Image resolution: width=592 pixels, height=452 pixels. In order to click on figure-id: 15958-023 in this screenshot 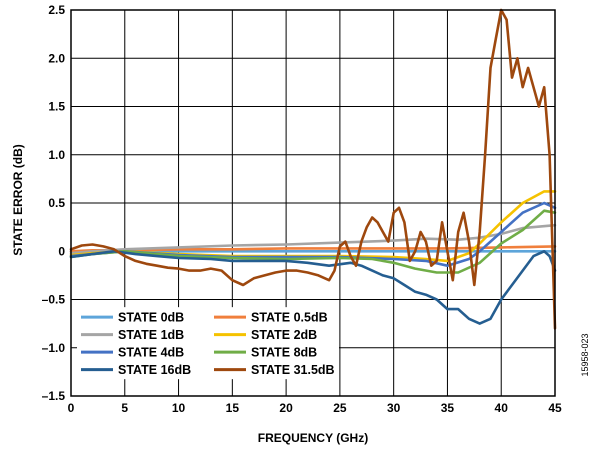, I will do `click(585, 354)`.